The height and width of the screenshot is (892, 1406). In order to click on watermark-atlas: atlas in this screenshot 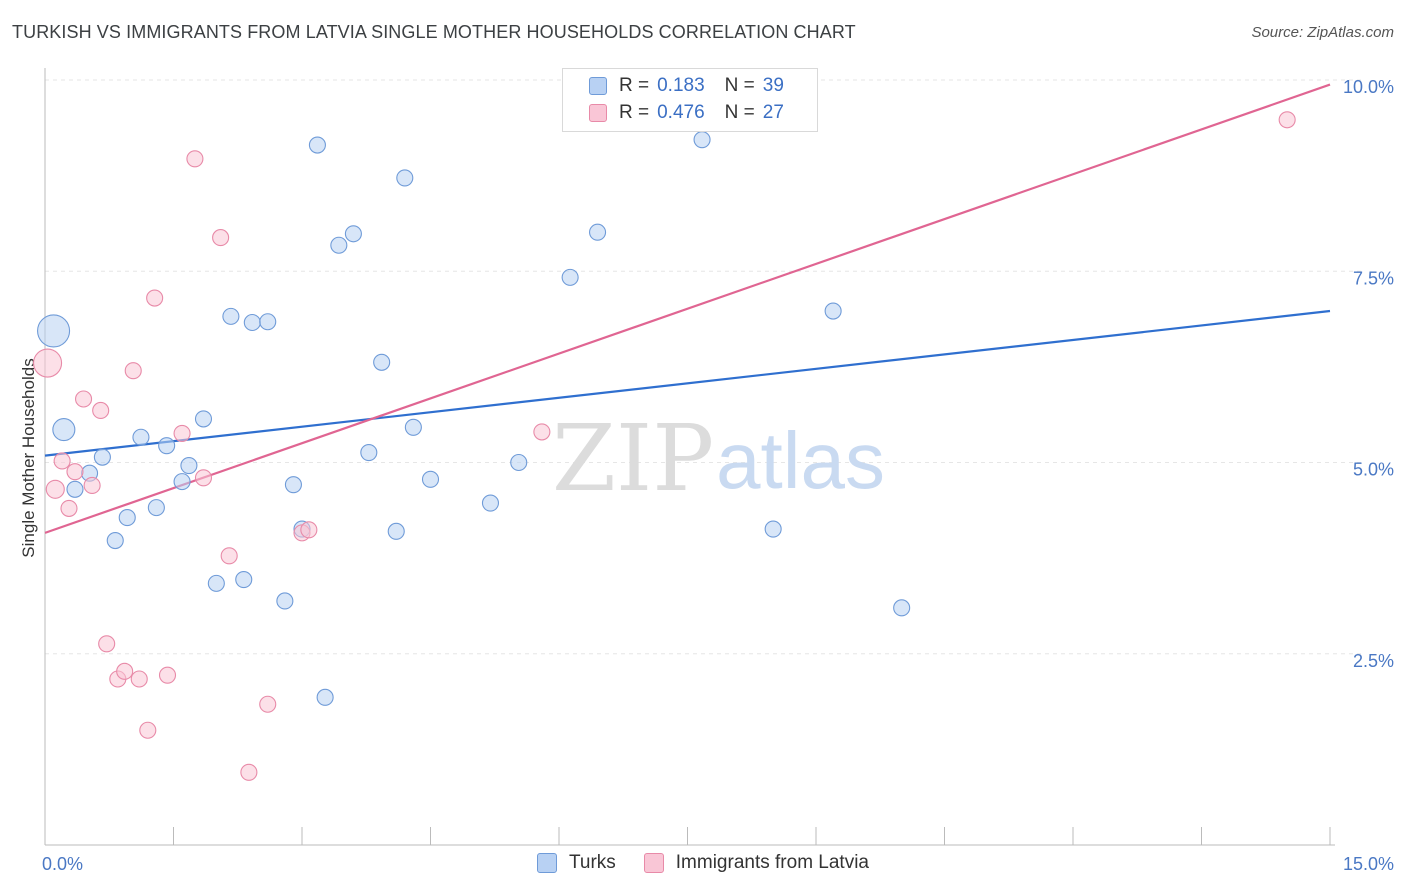, I will do `click(800, 460)`.